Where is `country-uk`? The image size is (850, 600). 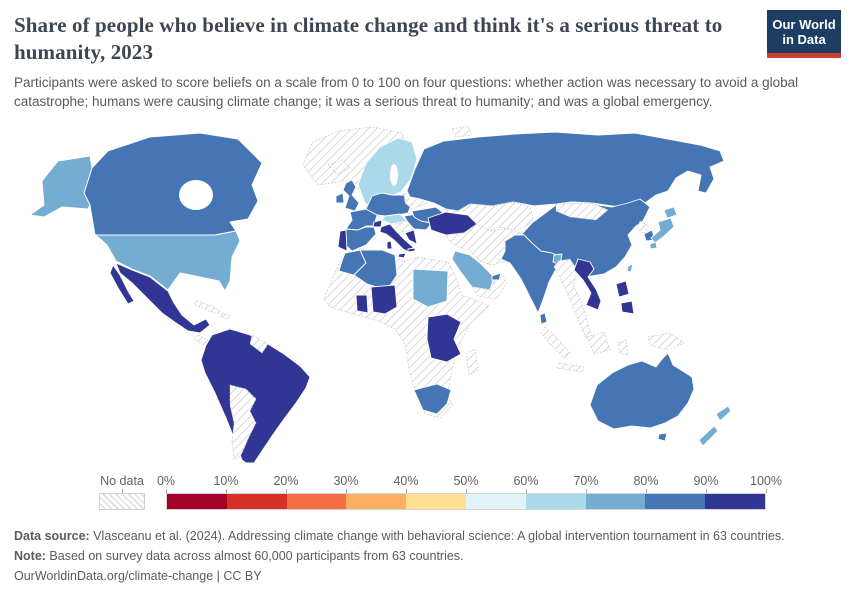 country-uk is located at coordinates (351, 195).